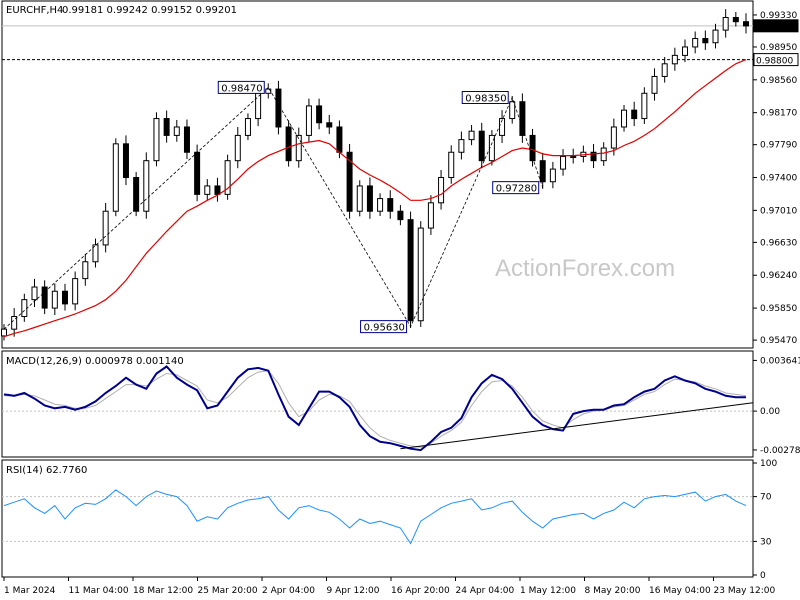  I want to click on x-tick-label: 16 Apr 20:00, so click(420, 591).